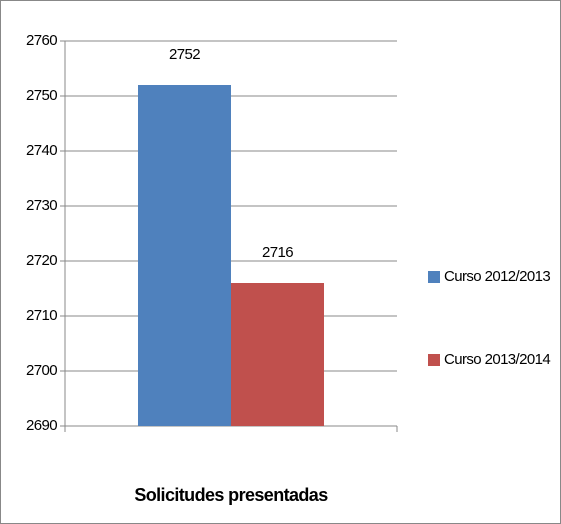 The image size is (561, 524). What do you see at coordinates (41, 370) in the screenshot?
I see `y-tick-label: 2700` at bounding box center [41, 370].